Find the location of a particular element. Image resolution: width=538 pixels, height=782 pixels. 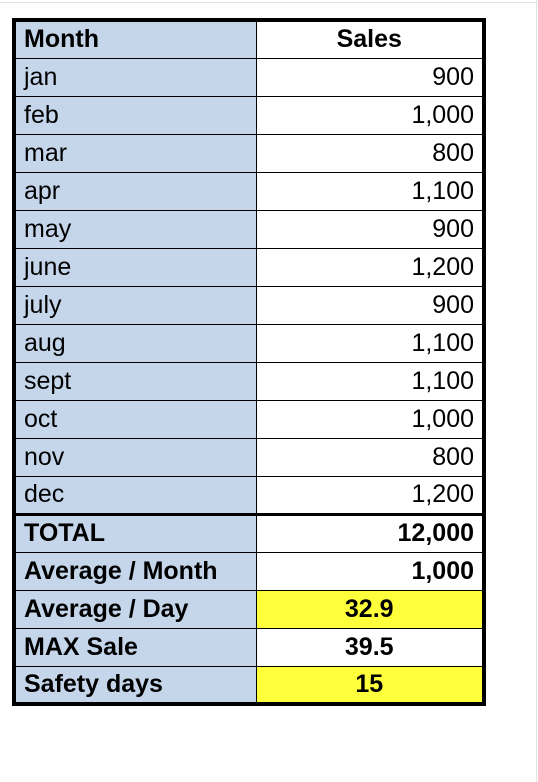

safety-days-value-cell: 15 is located at coordinates (370, 685).